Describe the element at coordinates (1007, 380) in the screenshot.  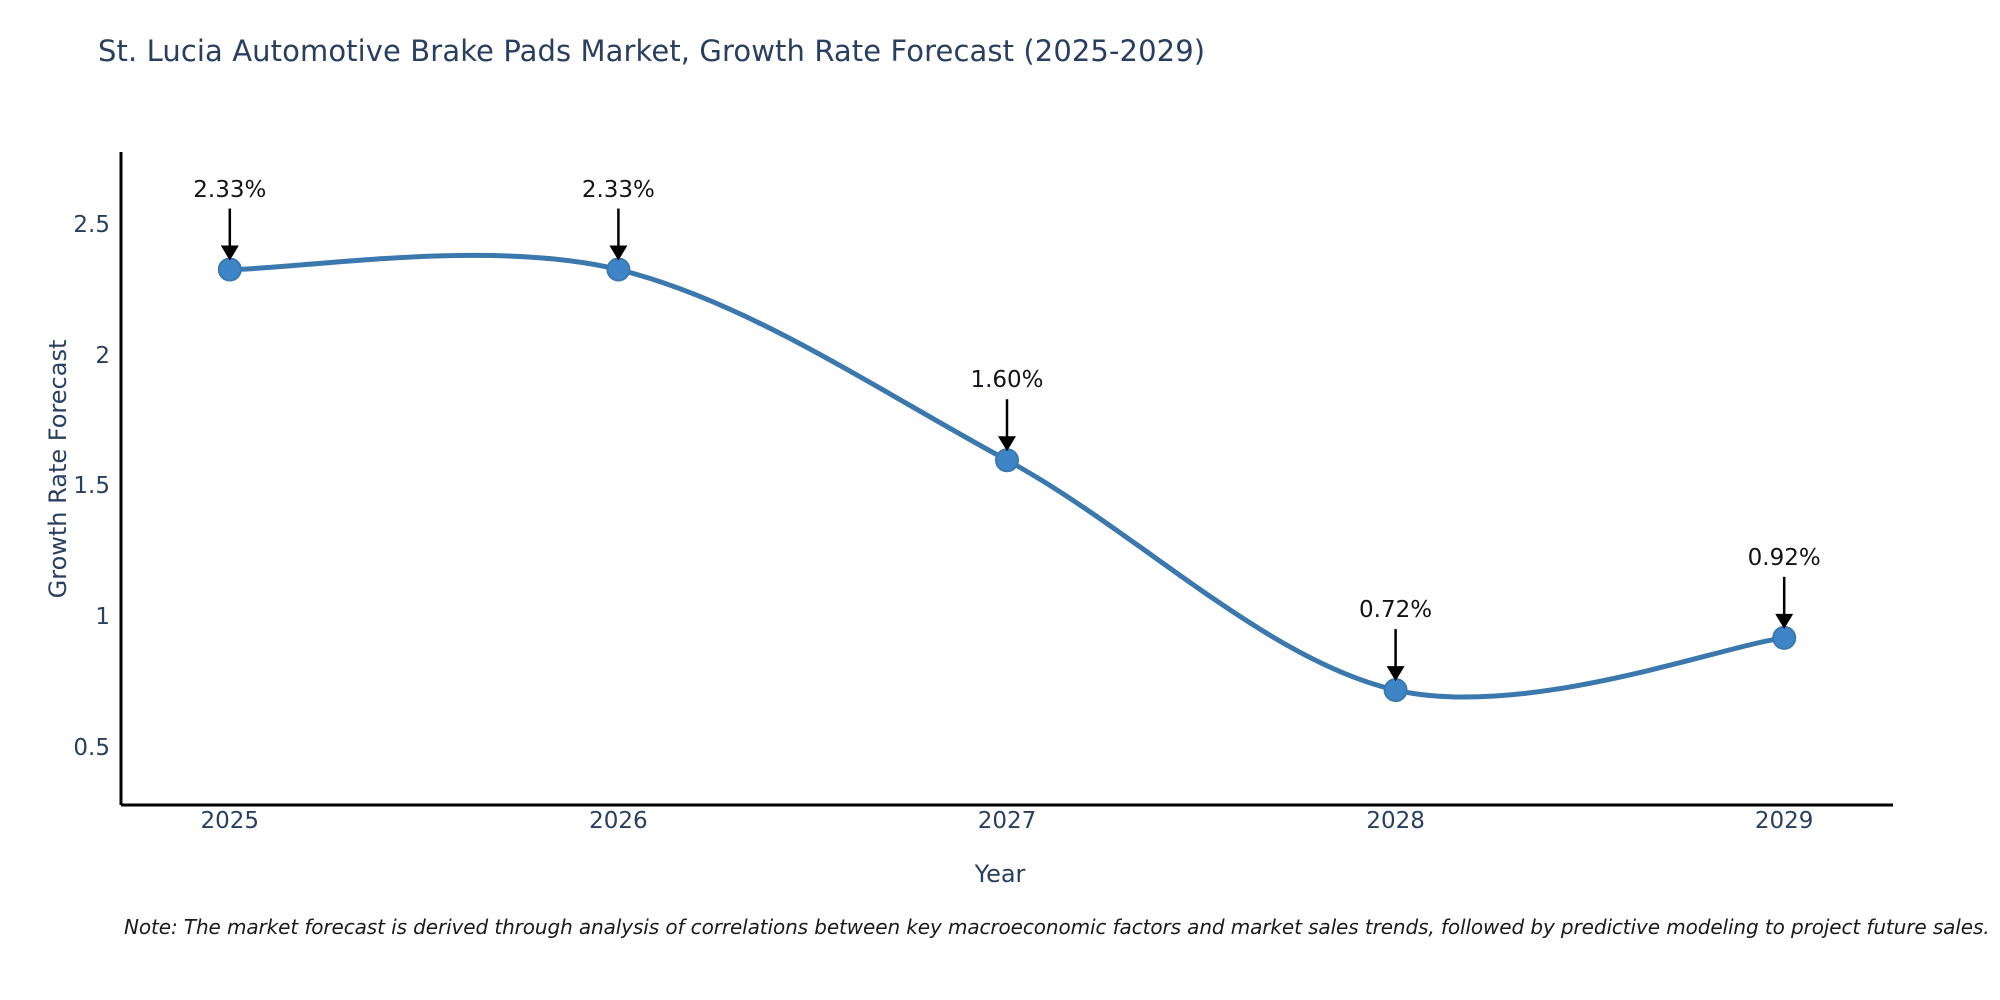
I see `data-point-label: 1.60%` at that location.